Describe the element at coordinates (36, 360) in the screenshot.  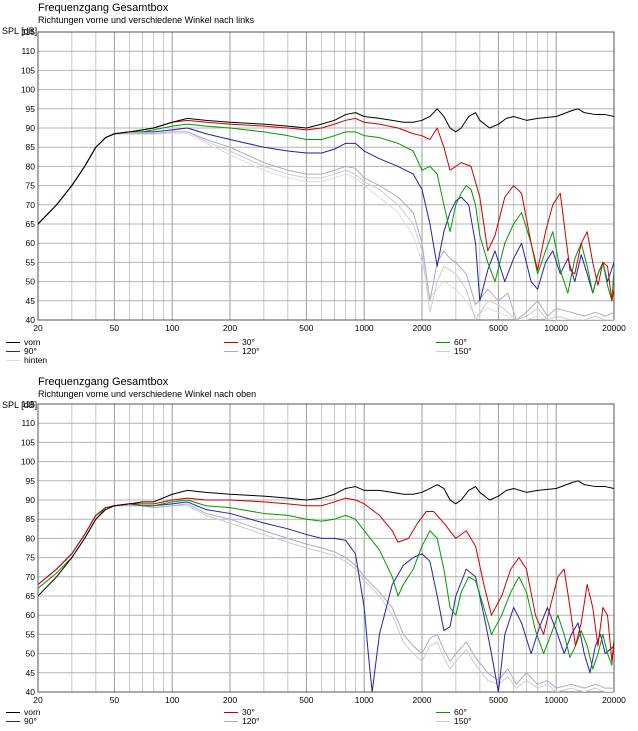
I see `legend-label: hinten` at that location.